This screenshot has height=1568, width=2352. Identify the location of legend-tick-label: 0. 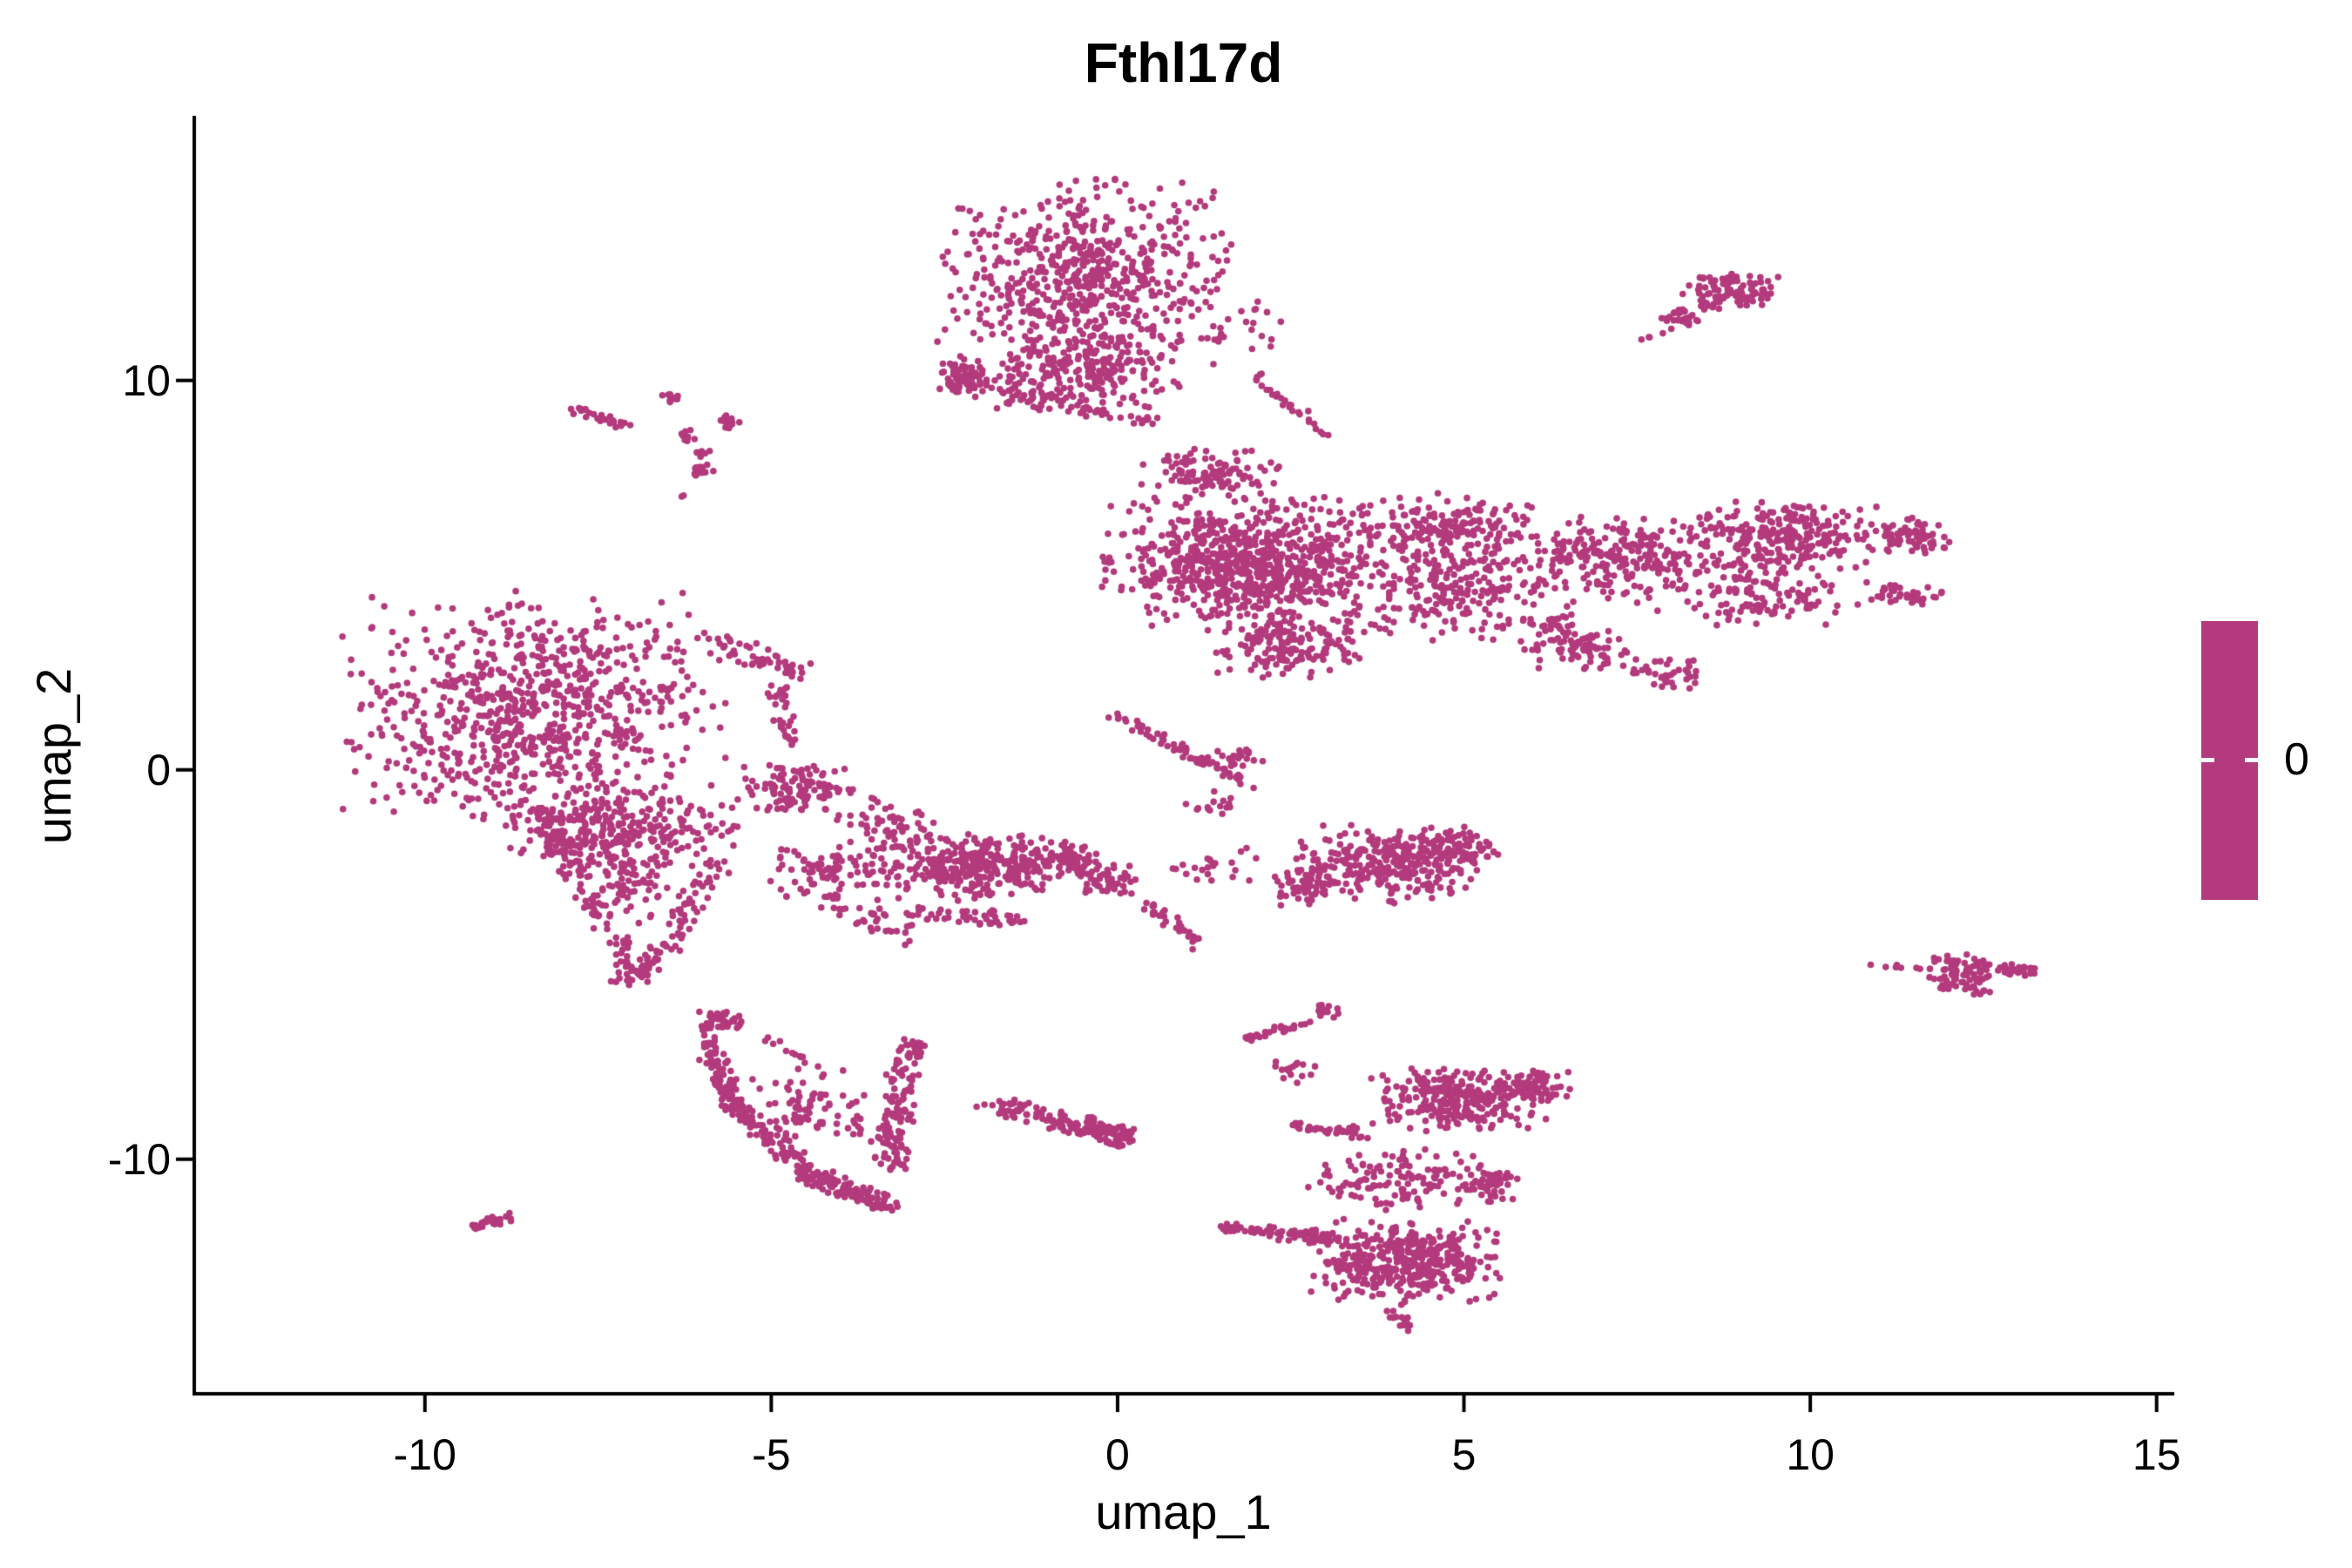
(2296, 759).